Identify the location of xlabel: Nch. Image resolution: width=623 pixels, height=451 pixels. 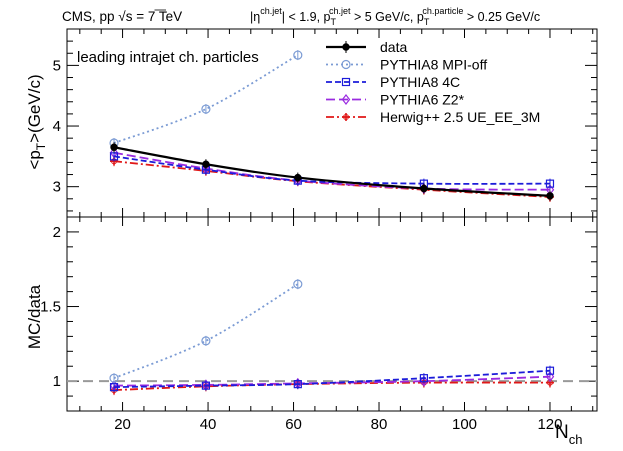
(568, 434).